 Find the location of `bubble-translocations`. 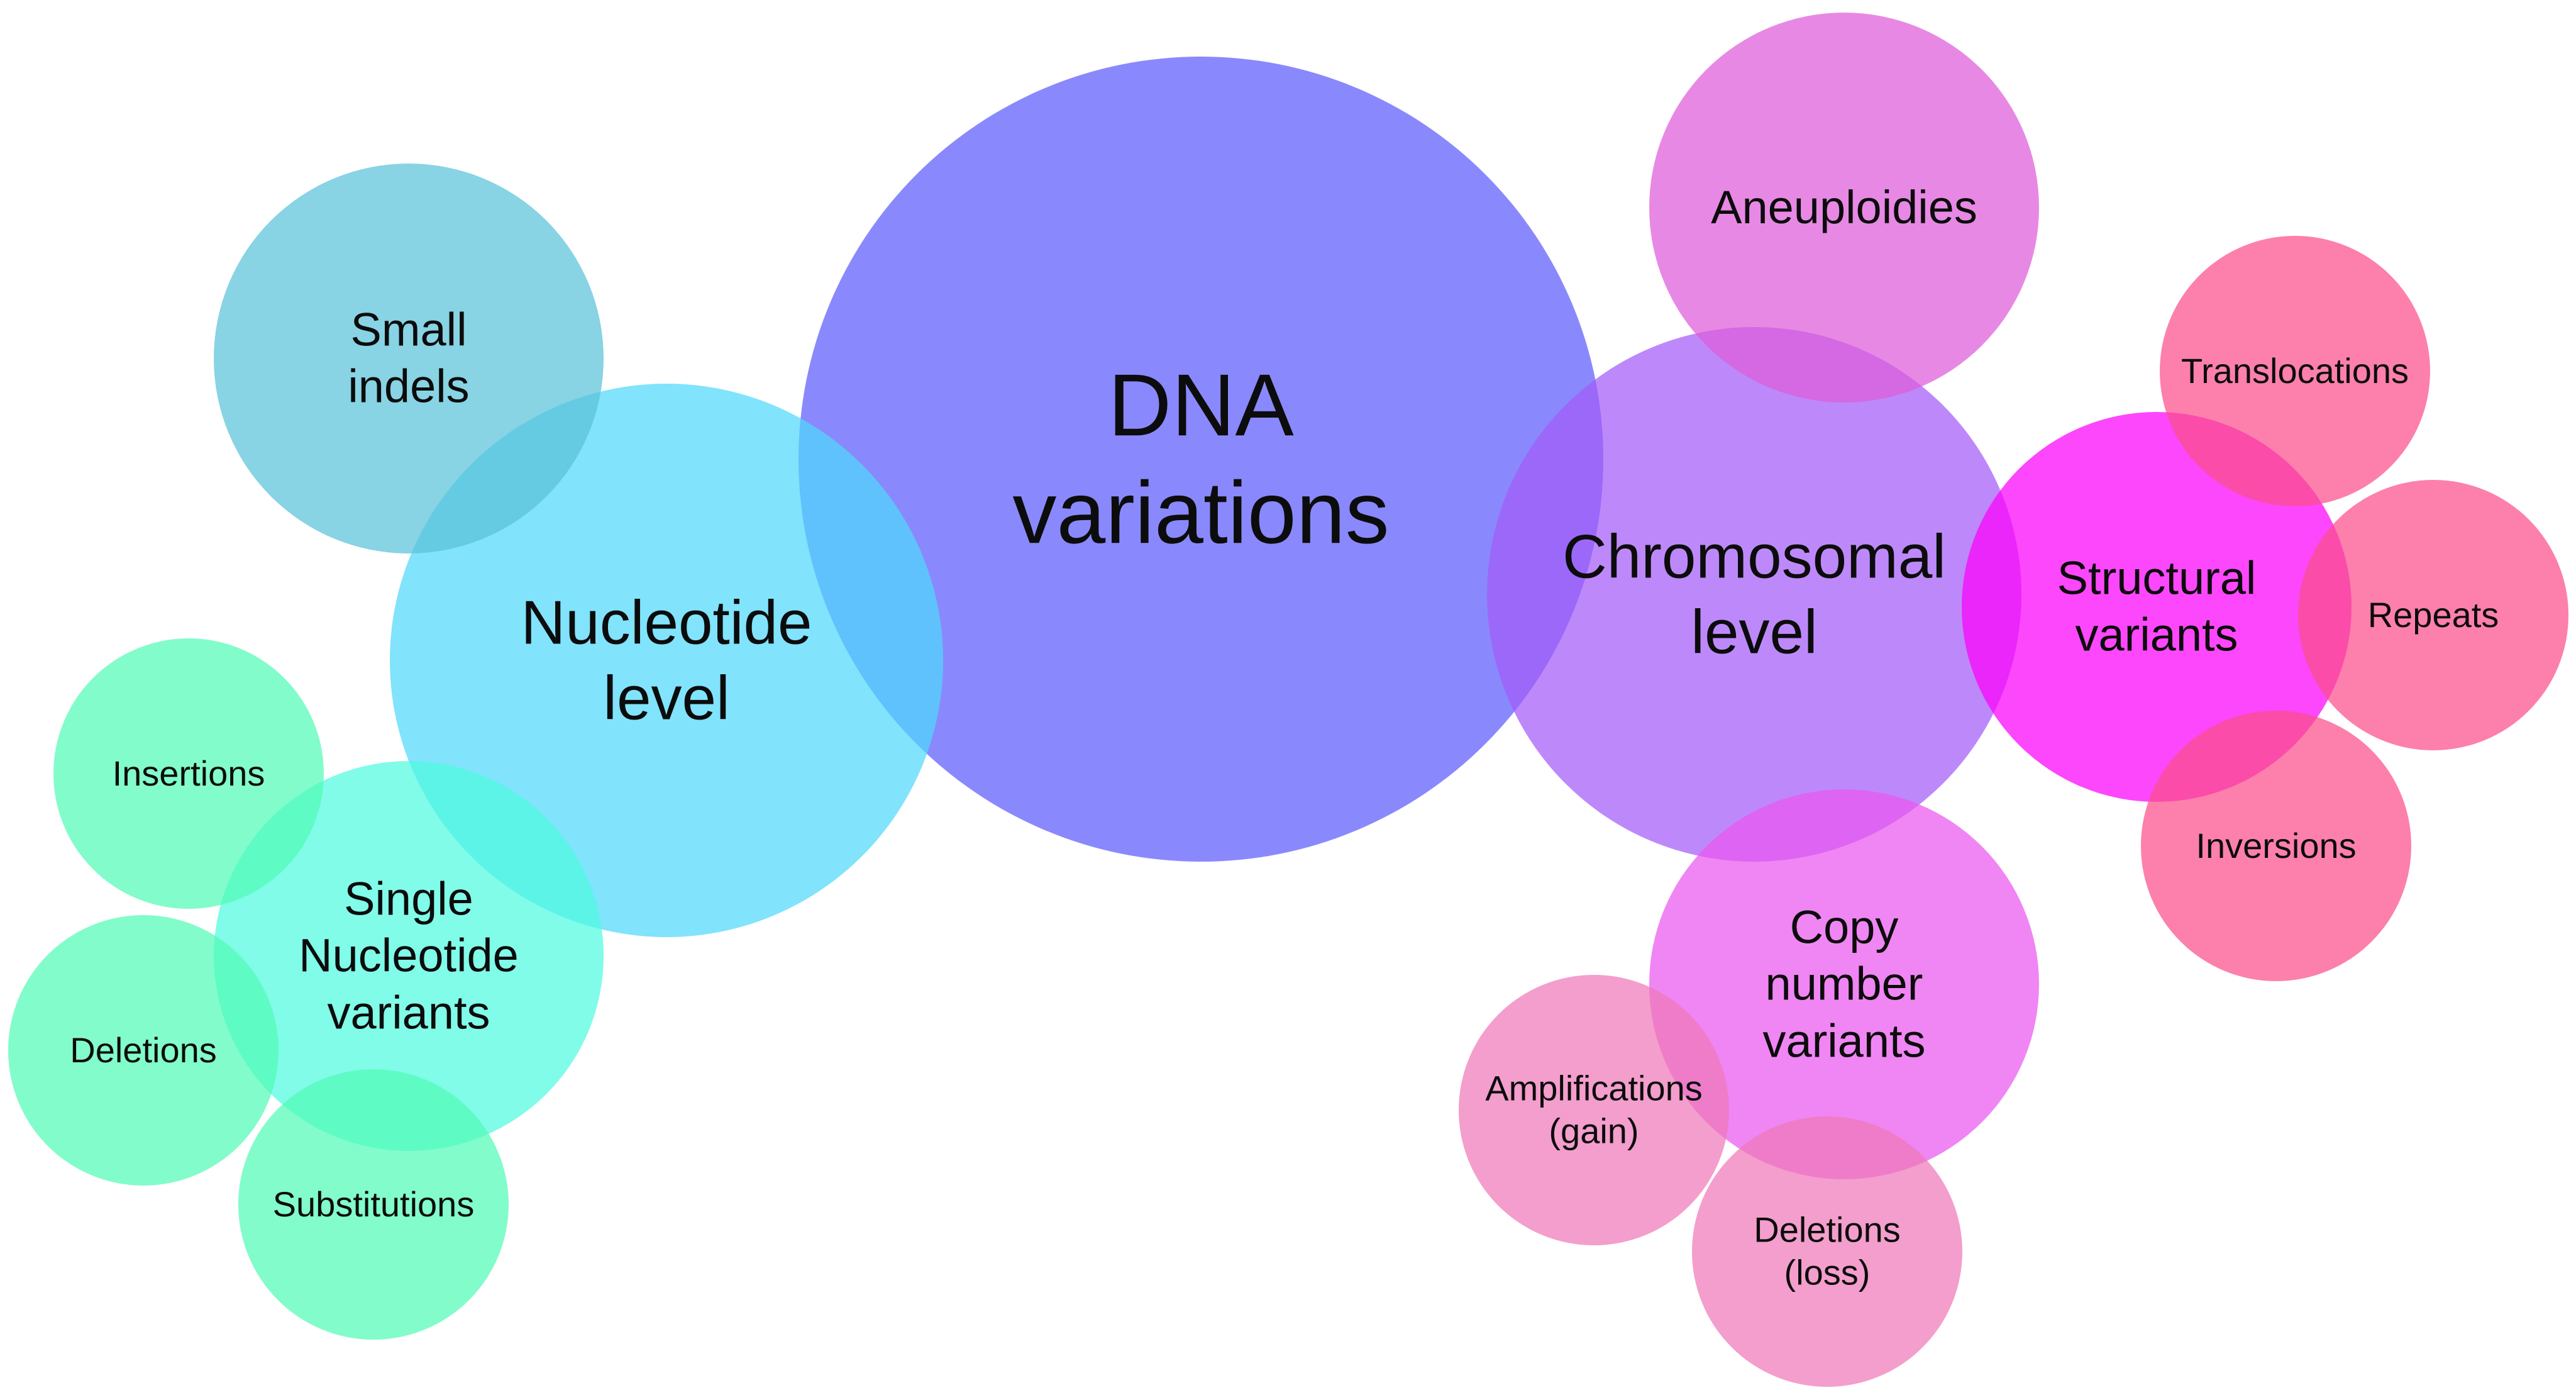

bubble-translocations is located at coordinates (2295, 371).